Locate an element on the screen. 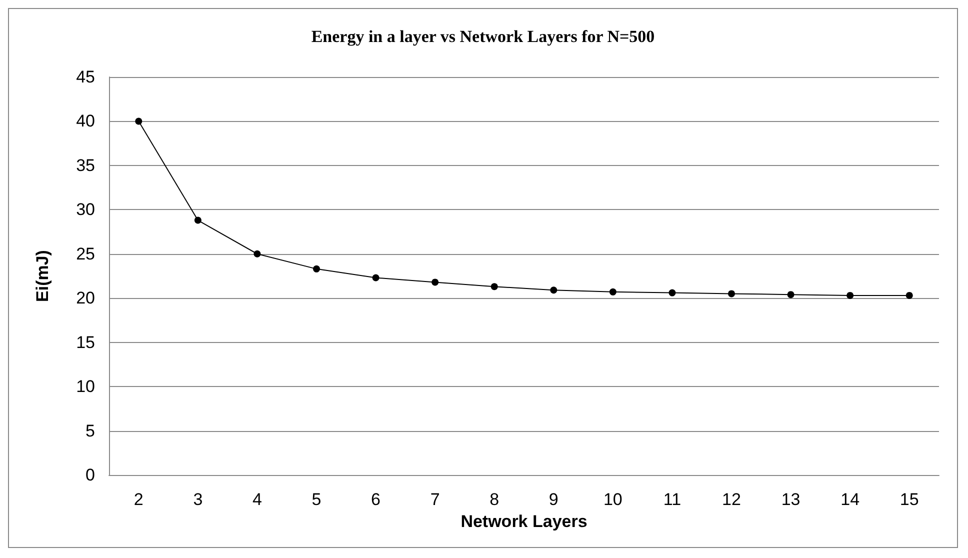  x-tick-label: 2 is located at coordinates (139, 499).